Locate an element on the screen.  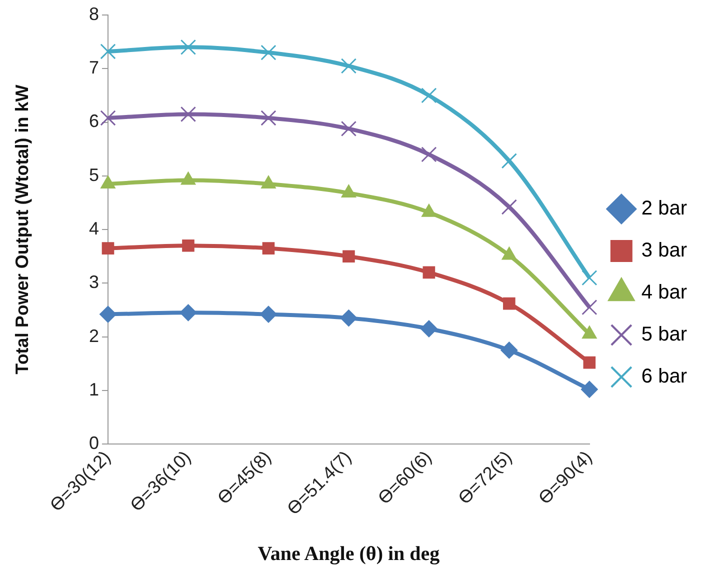
x-axis-title: Vane Angle (θ) in deg is located at coordinates (349, 554).